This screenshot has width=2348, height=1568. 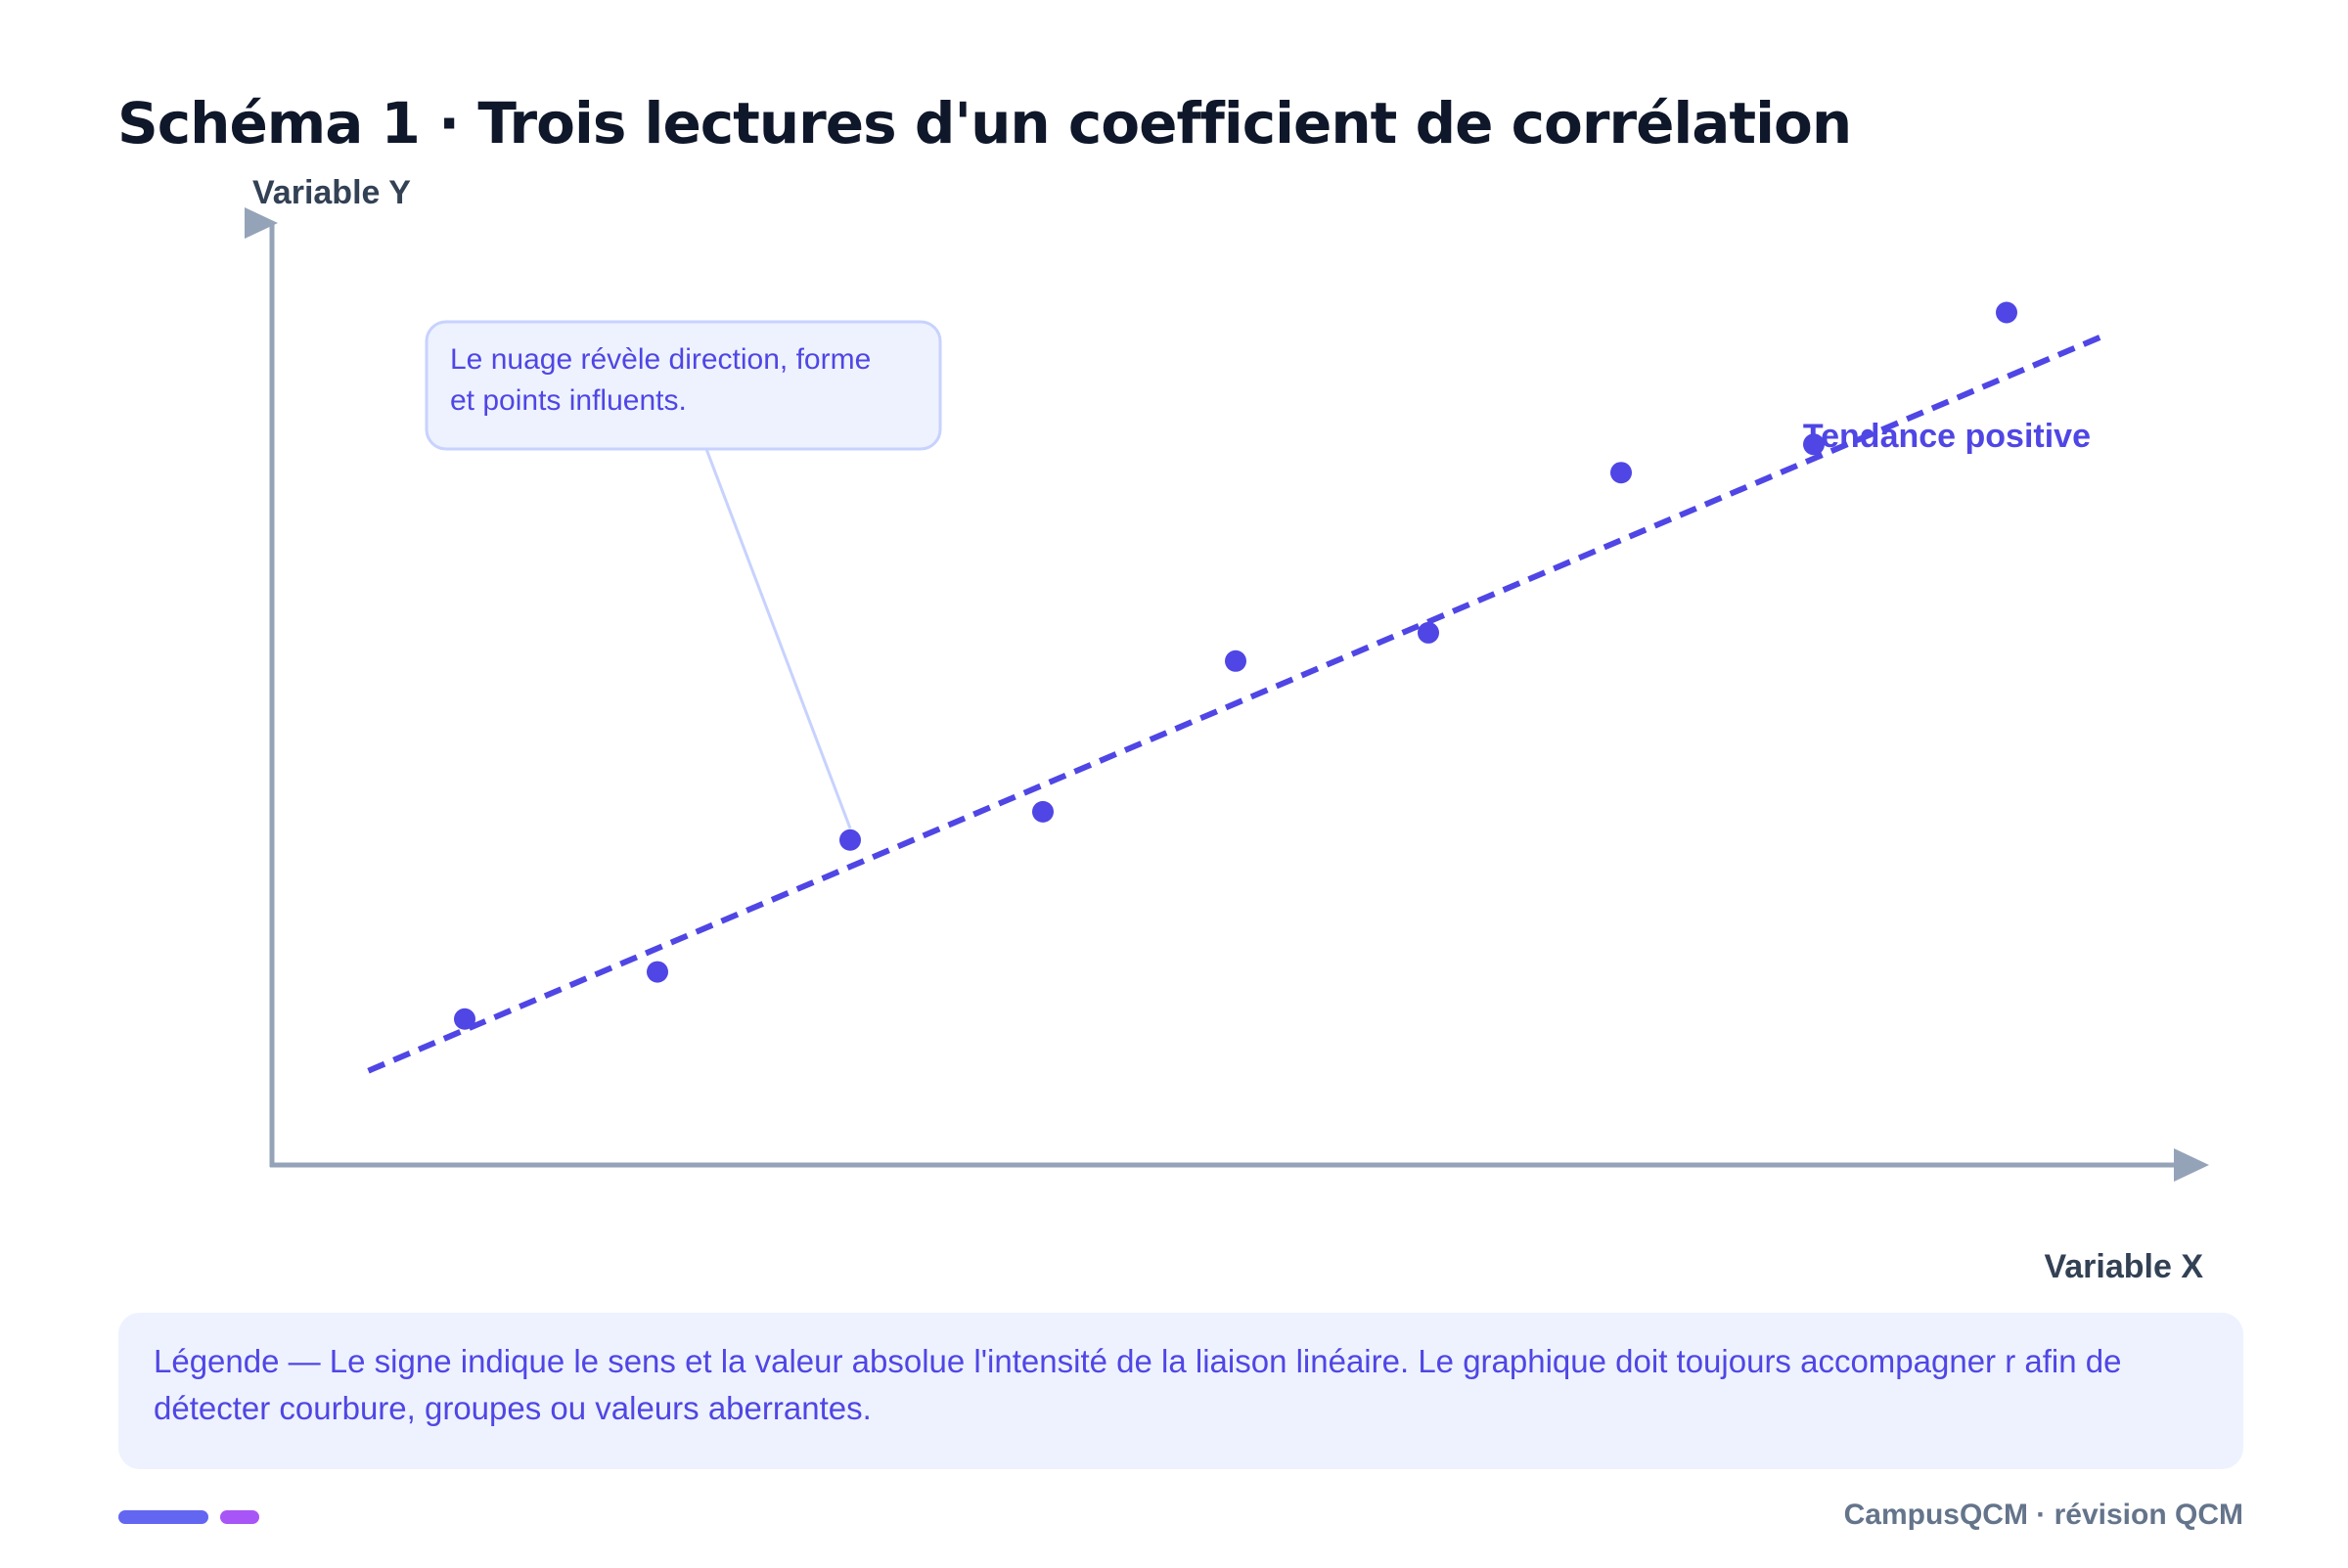 What do you see at coordinates (2191, 1165) in the screenshot?
I see `x-axis-arrow` at bounding box center [2191, 1165].